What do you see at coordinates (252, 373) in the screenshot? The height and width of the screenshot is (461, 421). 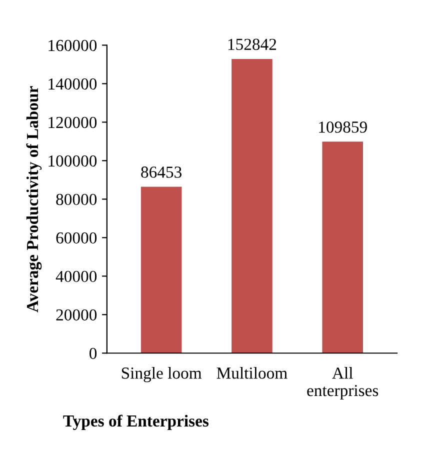 I see `x-tick-label: Multiloom` at bounding box center [252, 373].